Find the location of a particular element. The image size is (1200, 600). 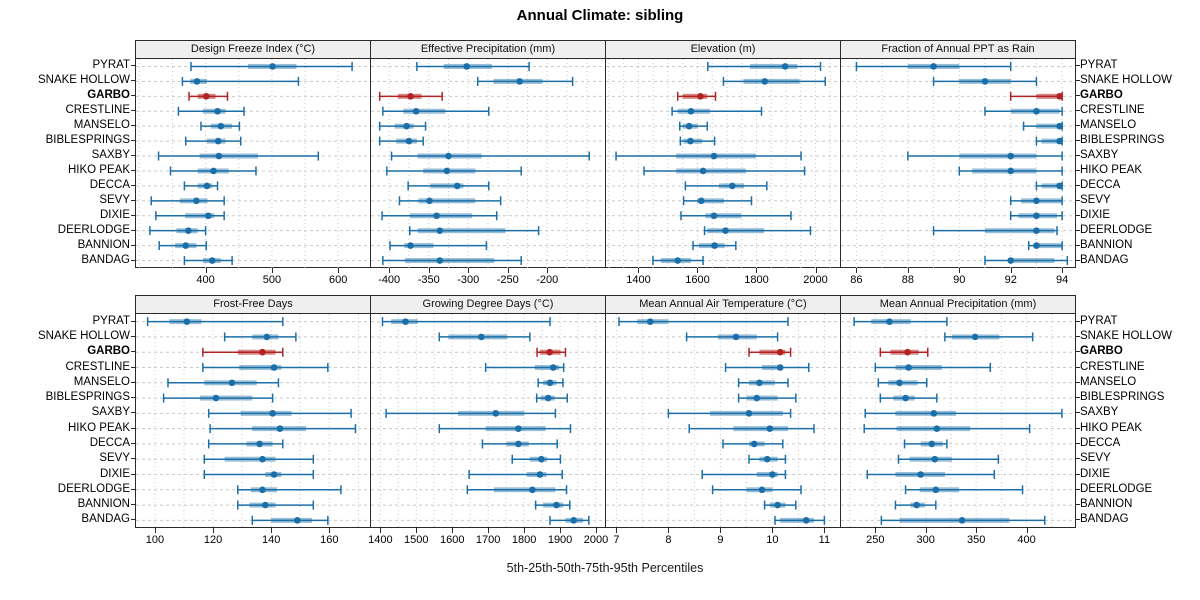

station-label-right-decca: DECCA is located at coordinates (1100, 442).